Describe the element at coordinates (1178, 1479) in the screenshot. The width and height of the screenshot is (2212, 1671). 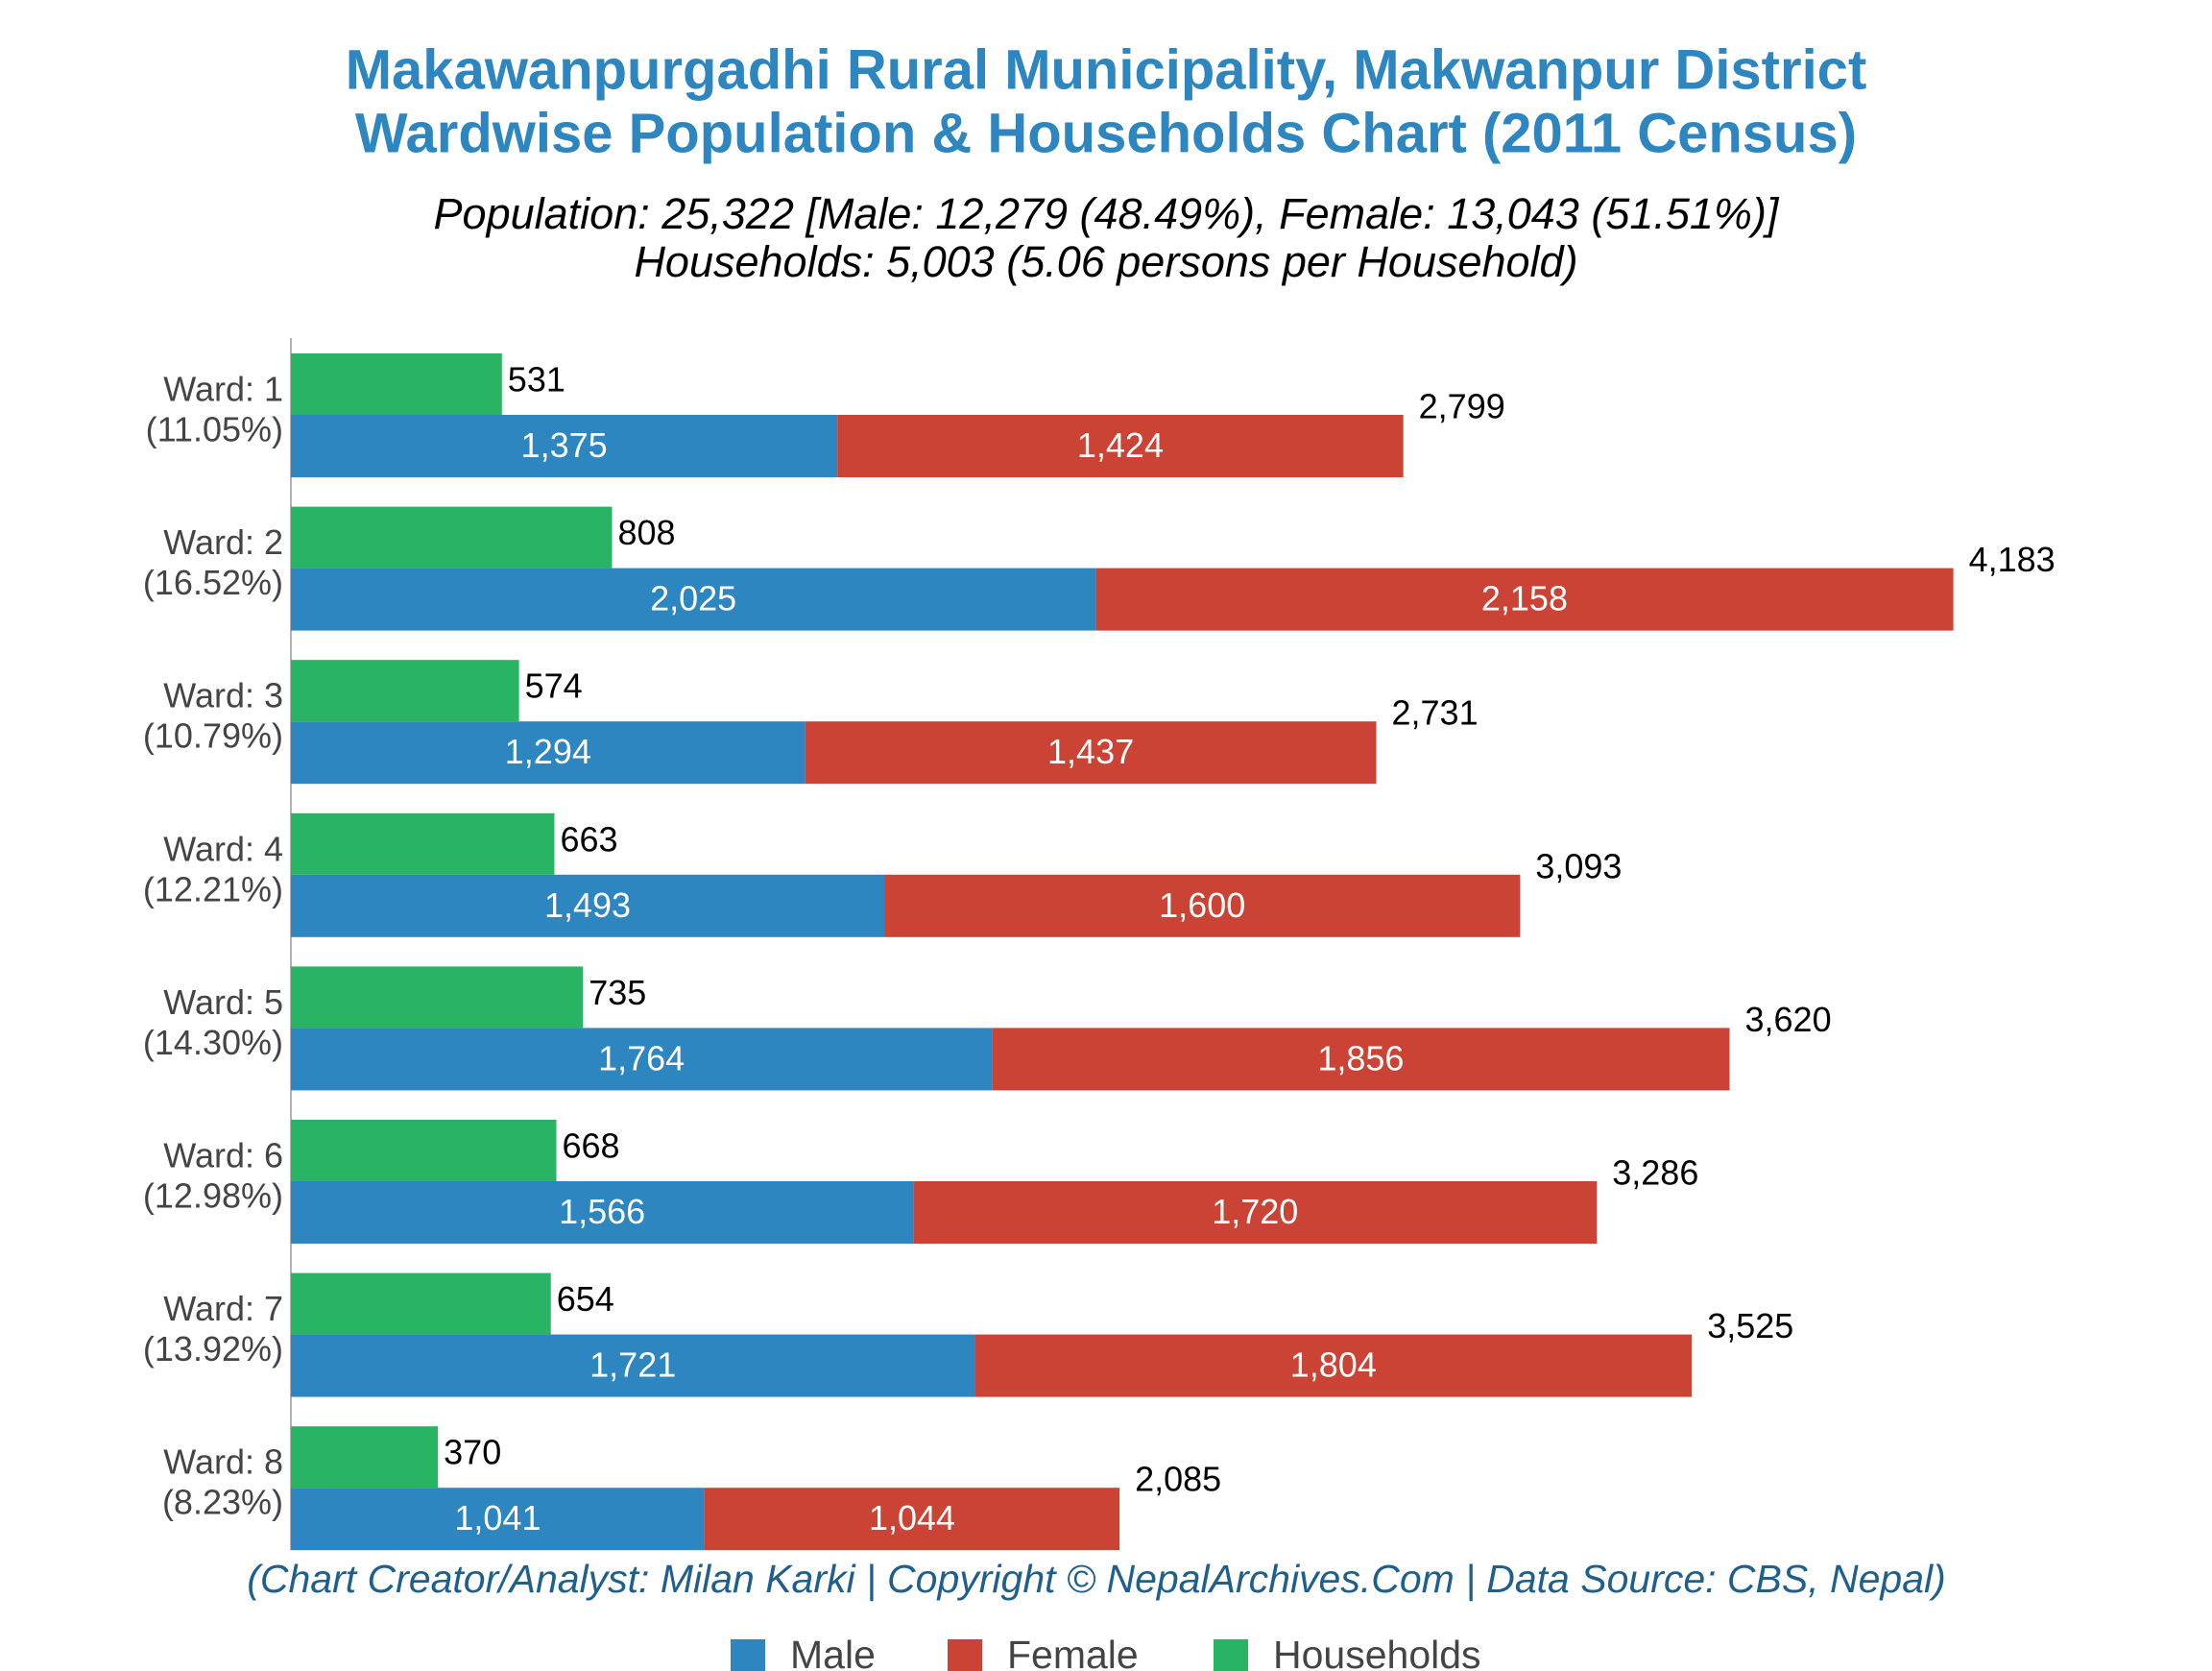
I see `total-label: 2,085` at that location.